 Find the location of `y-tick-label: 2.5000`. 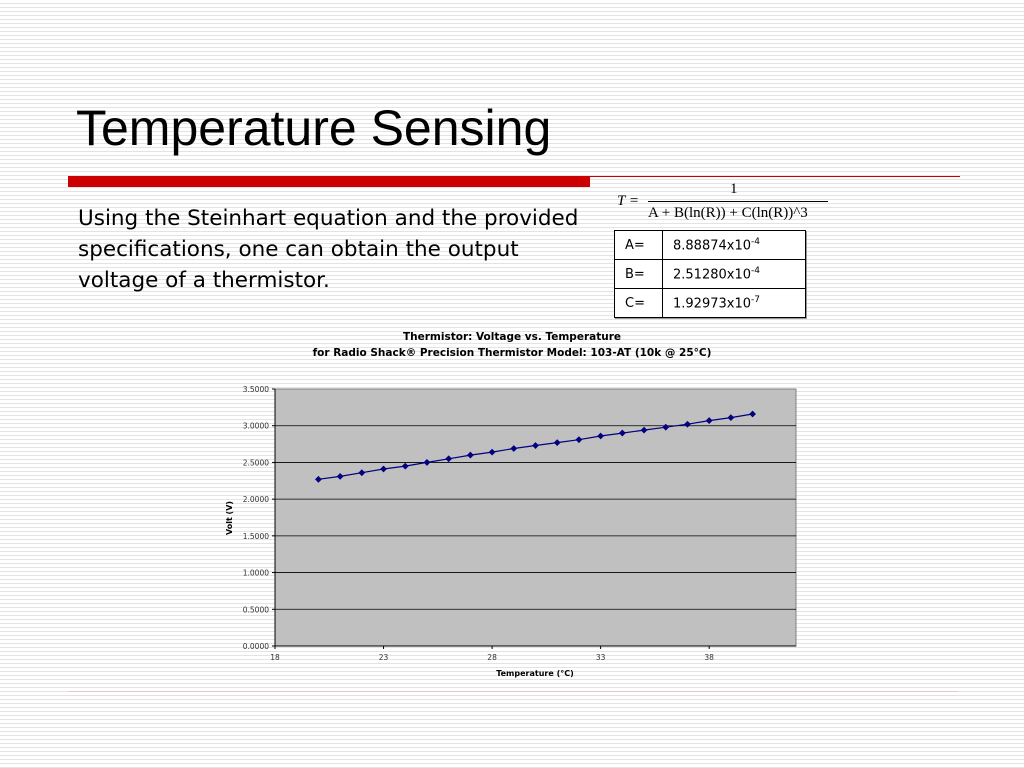

y-tick-label: 2.5000 is located at coordinates (256, 462).